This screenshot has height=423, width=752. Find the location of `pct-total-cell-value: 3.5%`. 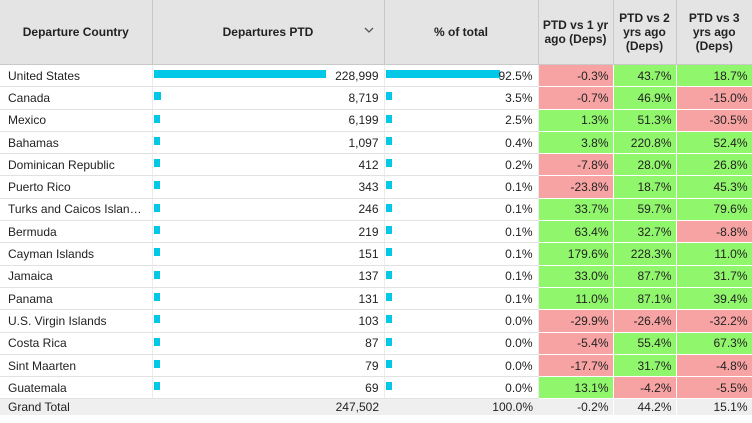

pct-total-cell-value: 3.5% is located at coordinates (519, 97).